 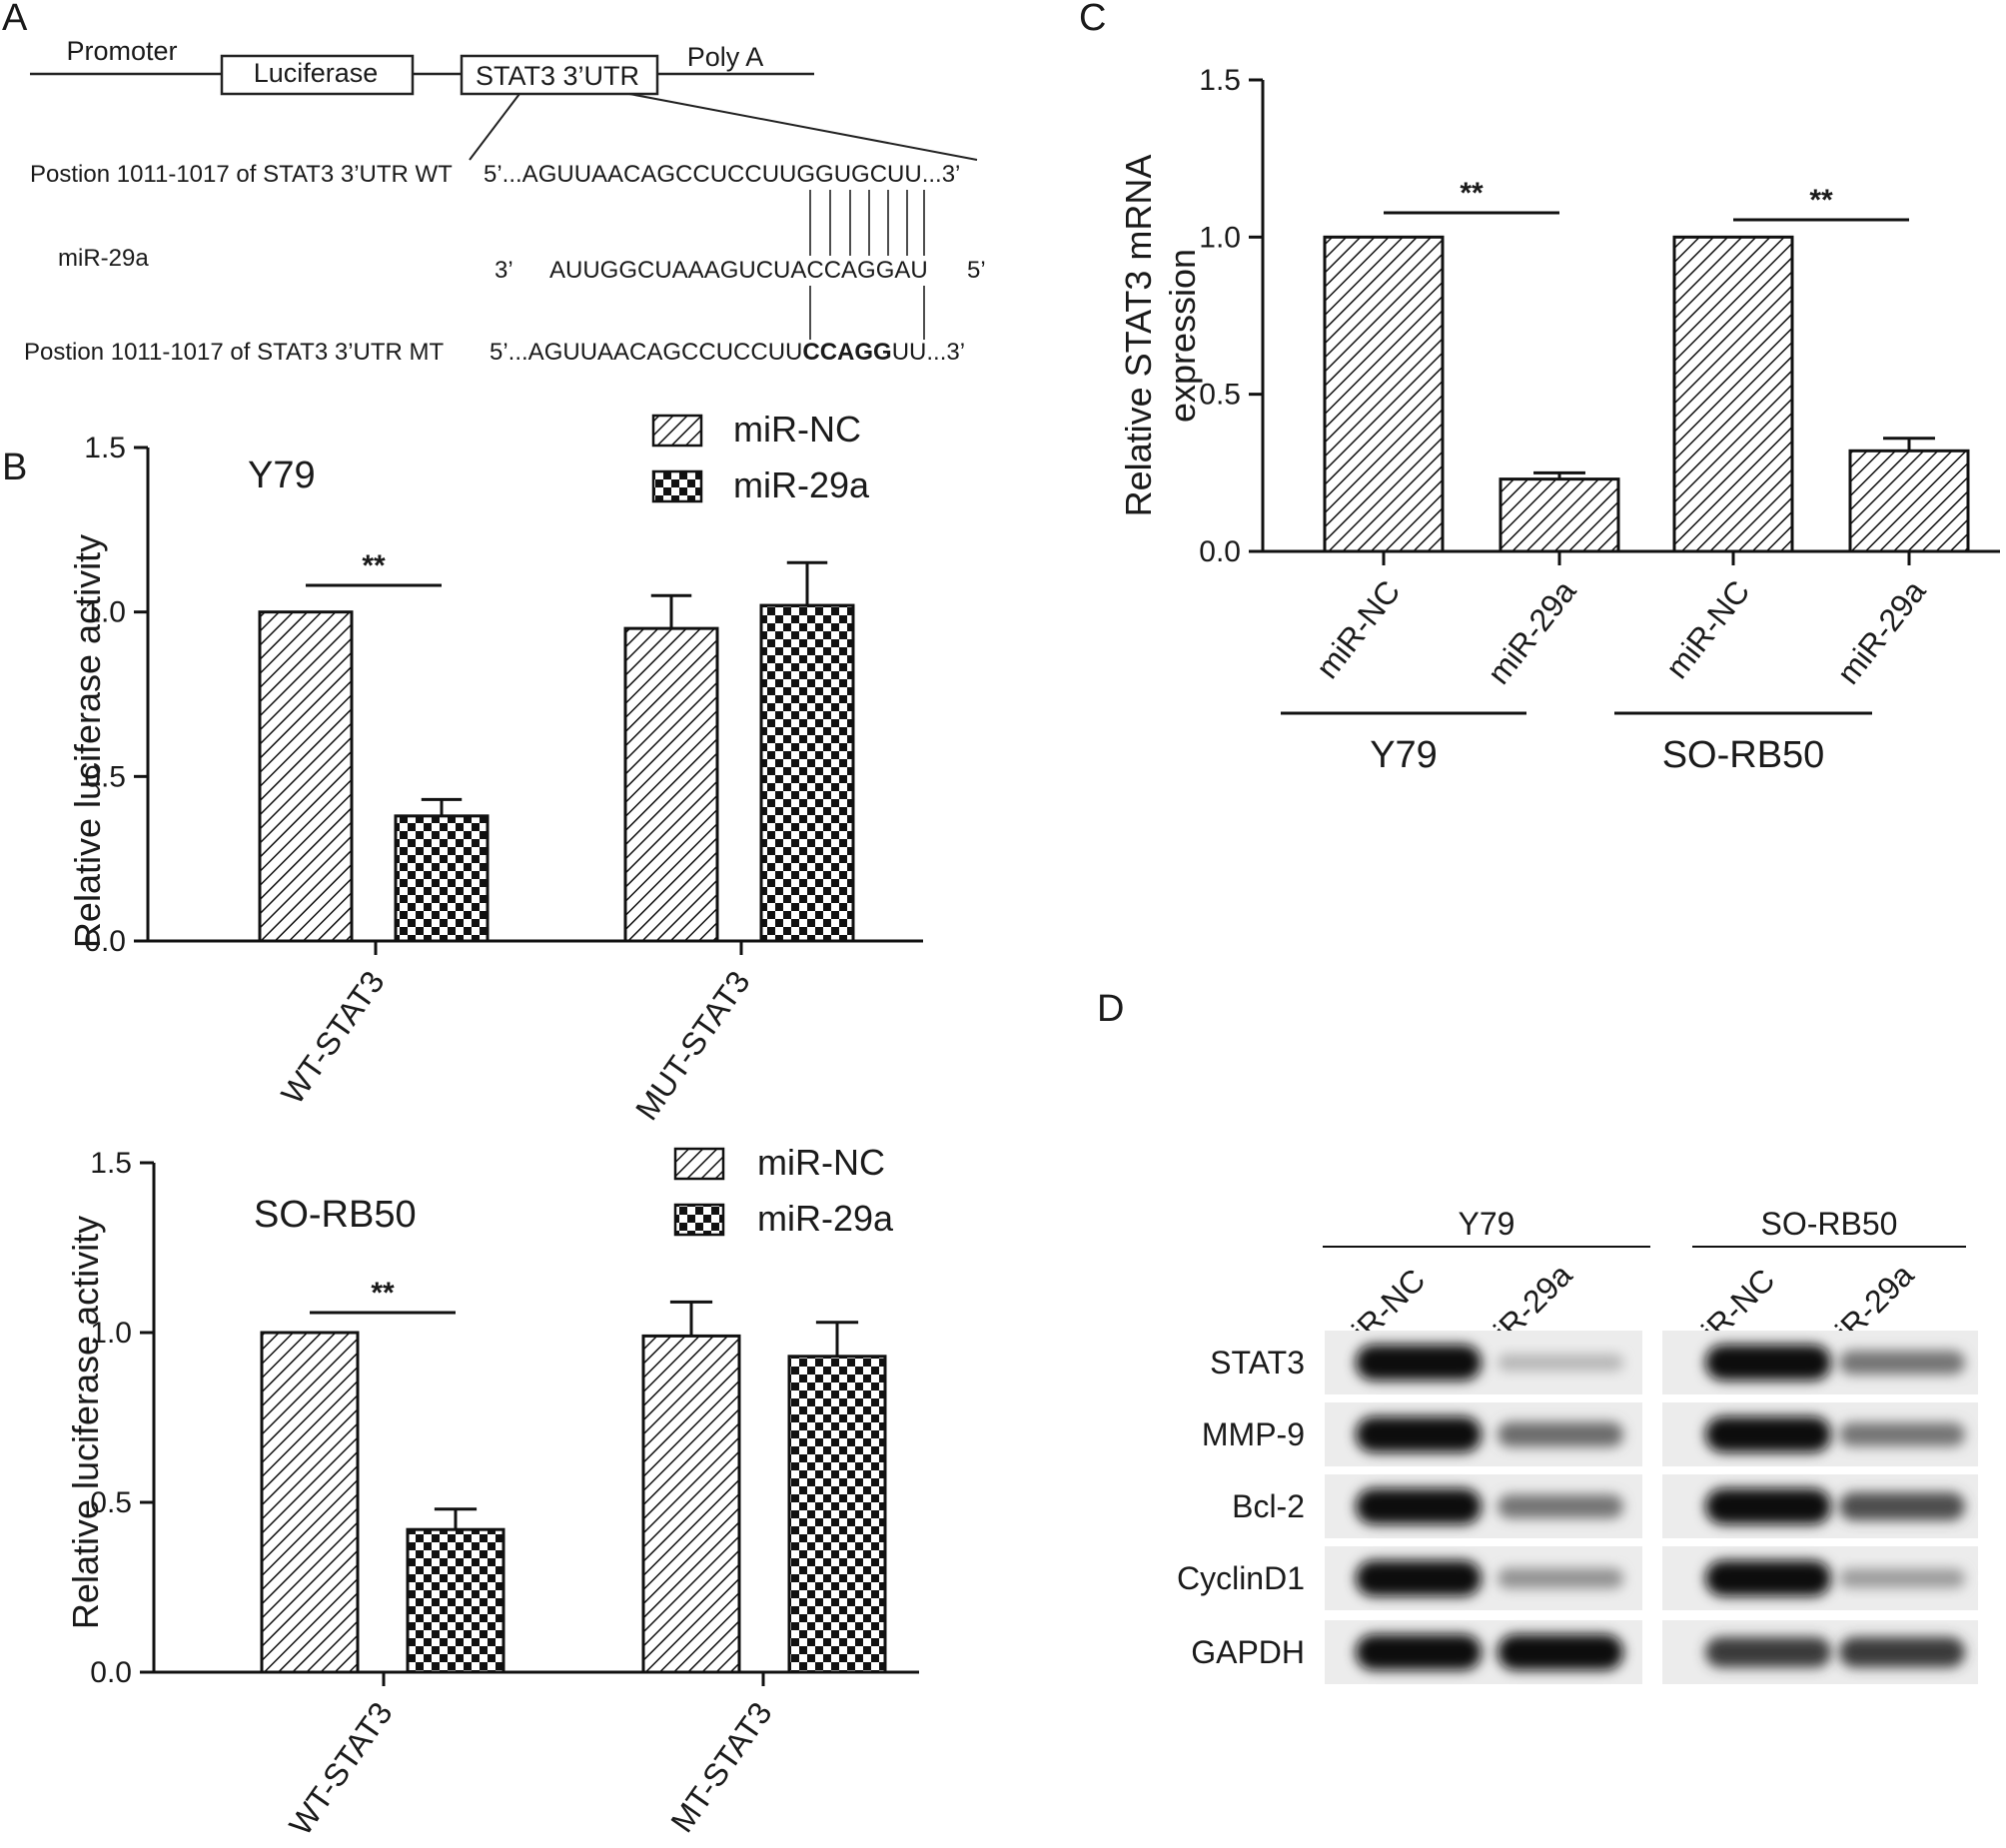 What do you see at coordinates (867, 223) in the screenshot?
I see `pairing-lines-wt` at bounding box center [867, 223].